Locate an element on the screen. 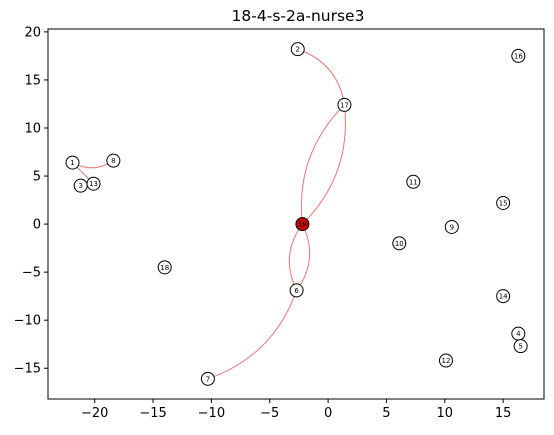 The height and width of the screenshot is (435, 554). node-17: 17 is located at coordinates (344, 104).